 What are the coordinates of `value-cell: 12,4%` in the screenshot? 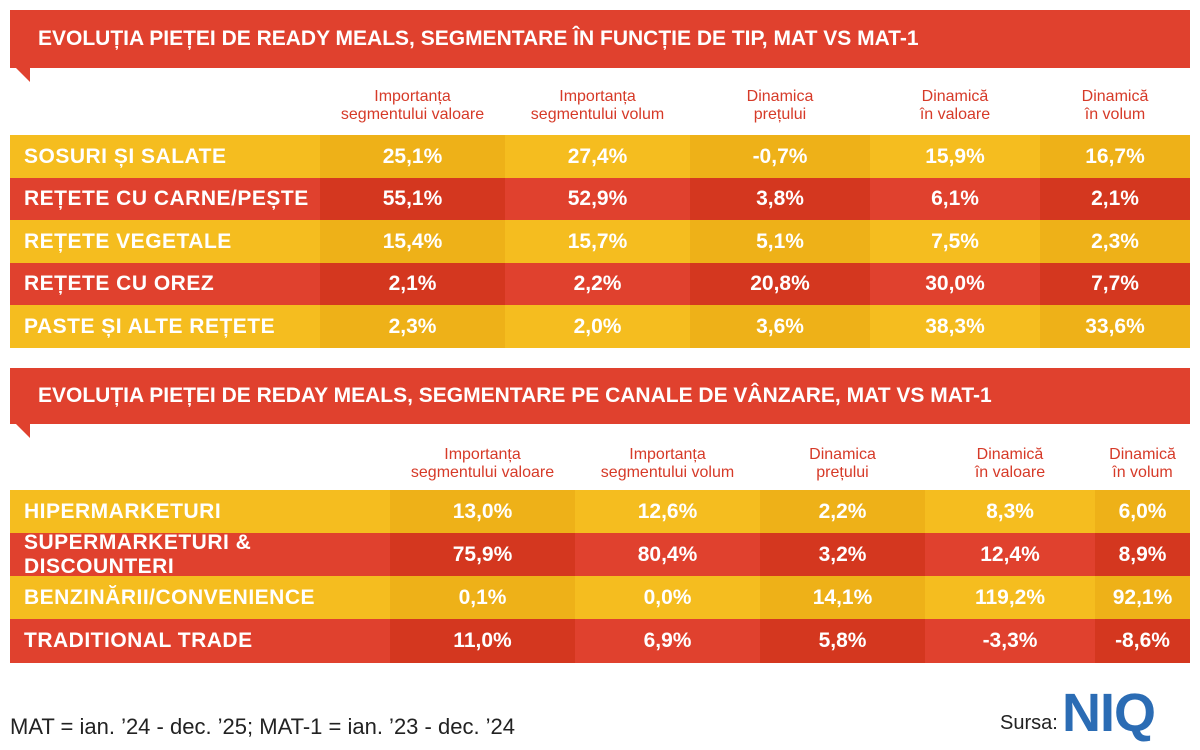 It's located at (1010, 555).